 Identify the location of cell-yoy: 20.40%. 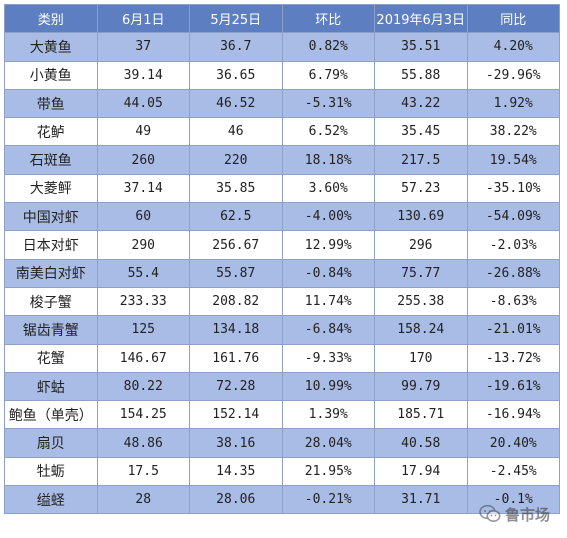
(513, 443).